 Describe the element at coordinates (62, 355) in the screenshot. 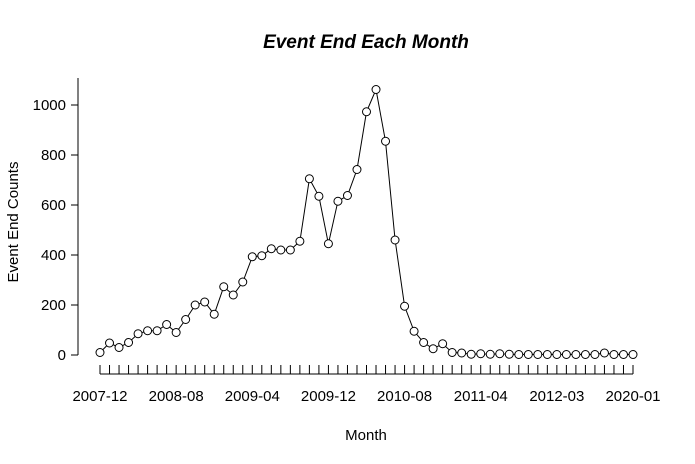

I see `y-tick-label: 0` at that location.